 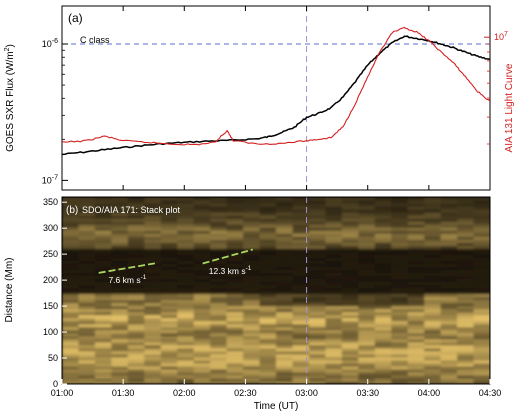 What do you see at coordinates (75, 18) in the screenshot?
I see `panel-a-label: (a)` at bounding box center [75, 18].